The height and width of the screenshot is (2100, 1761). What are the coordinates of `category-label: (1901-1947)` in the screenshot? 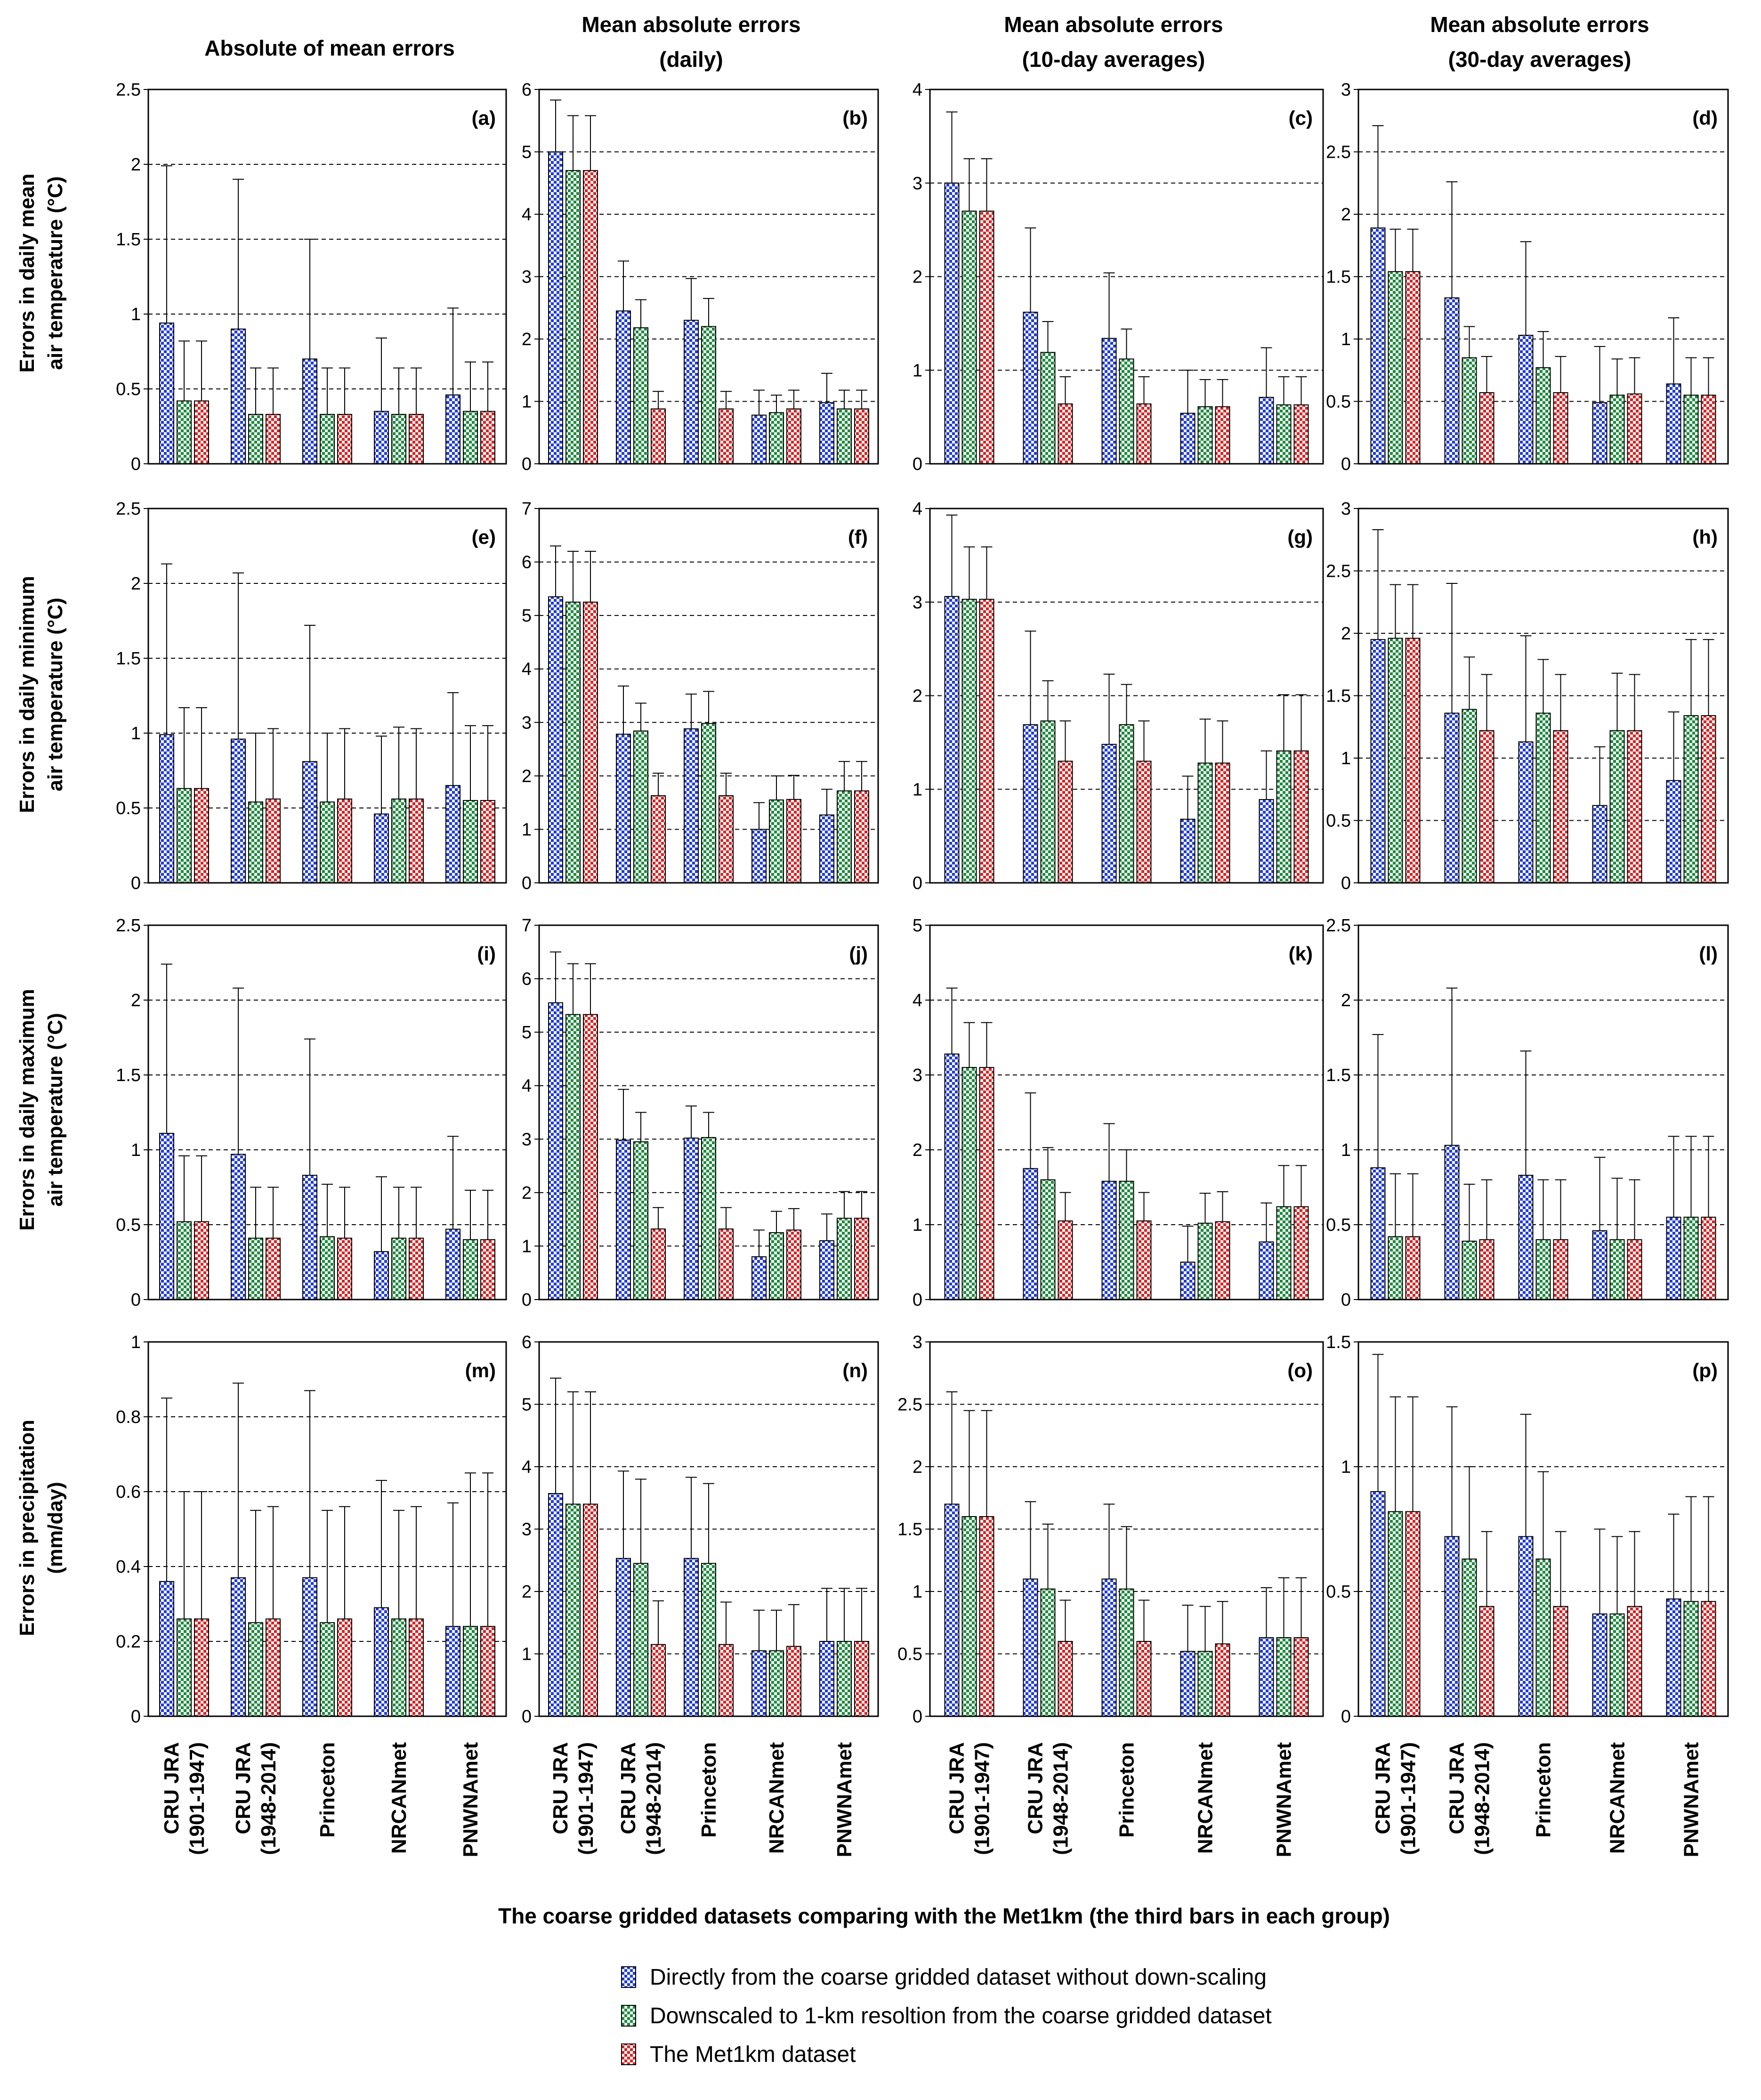 It's located at (197, 1799).